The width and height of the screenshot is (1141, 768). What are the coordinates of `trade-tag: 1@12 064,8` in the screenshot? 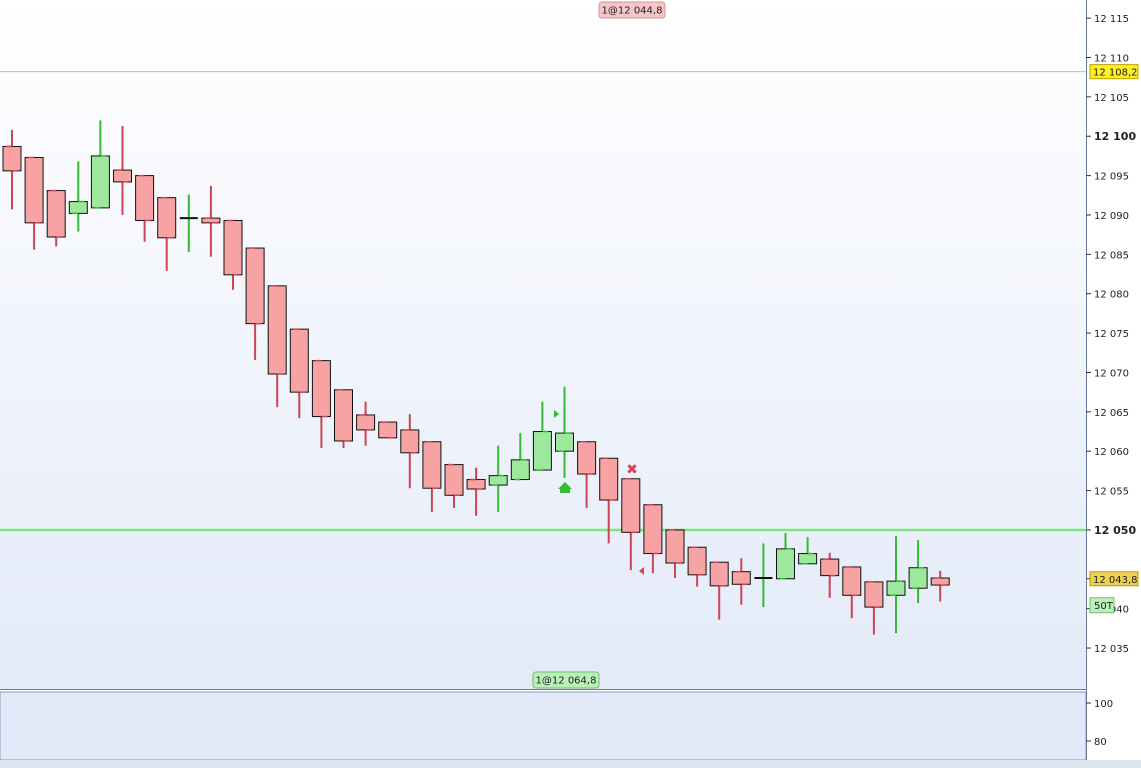 It's located at (566, 680).